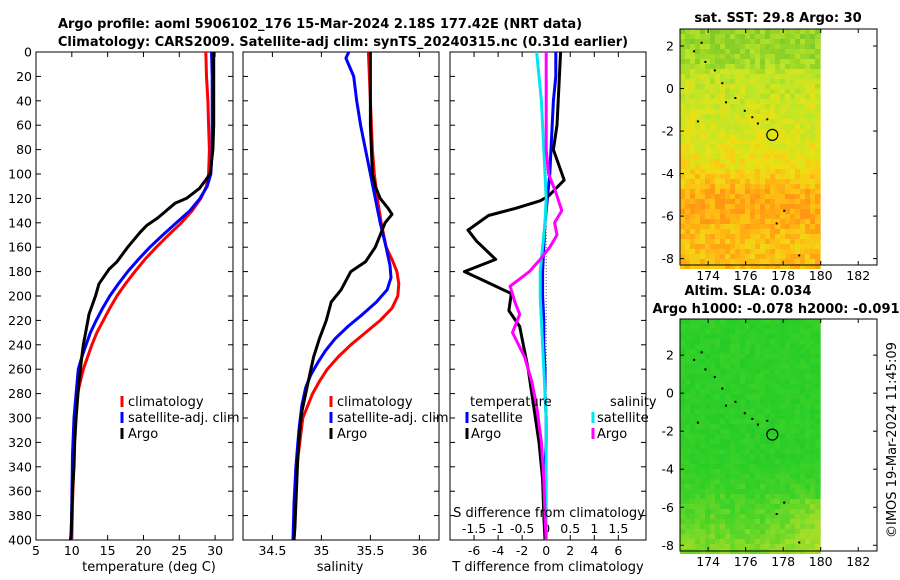  What do you see at coordinates (858, 561) in the screenshot?
I see `x-tick-label: 182` at bounding box center [858, 561].